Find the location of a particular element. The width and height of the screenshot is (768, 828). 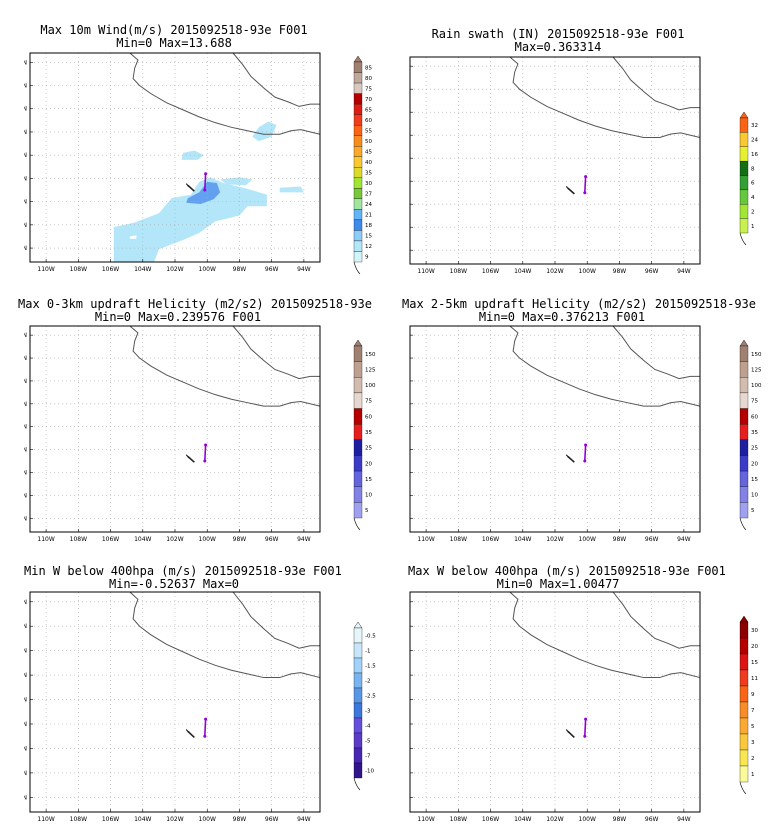

colorbar-label: 4 is located at coordinates (753, 198).